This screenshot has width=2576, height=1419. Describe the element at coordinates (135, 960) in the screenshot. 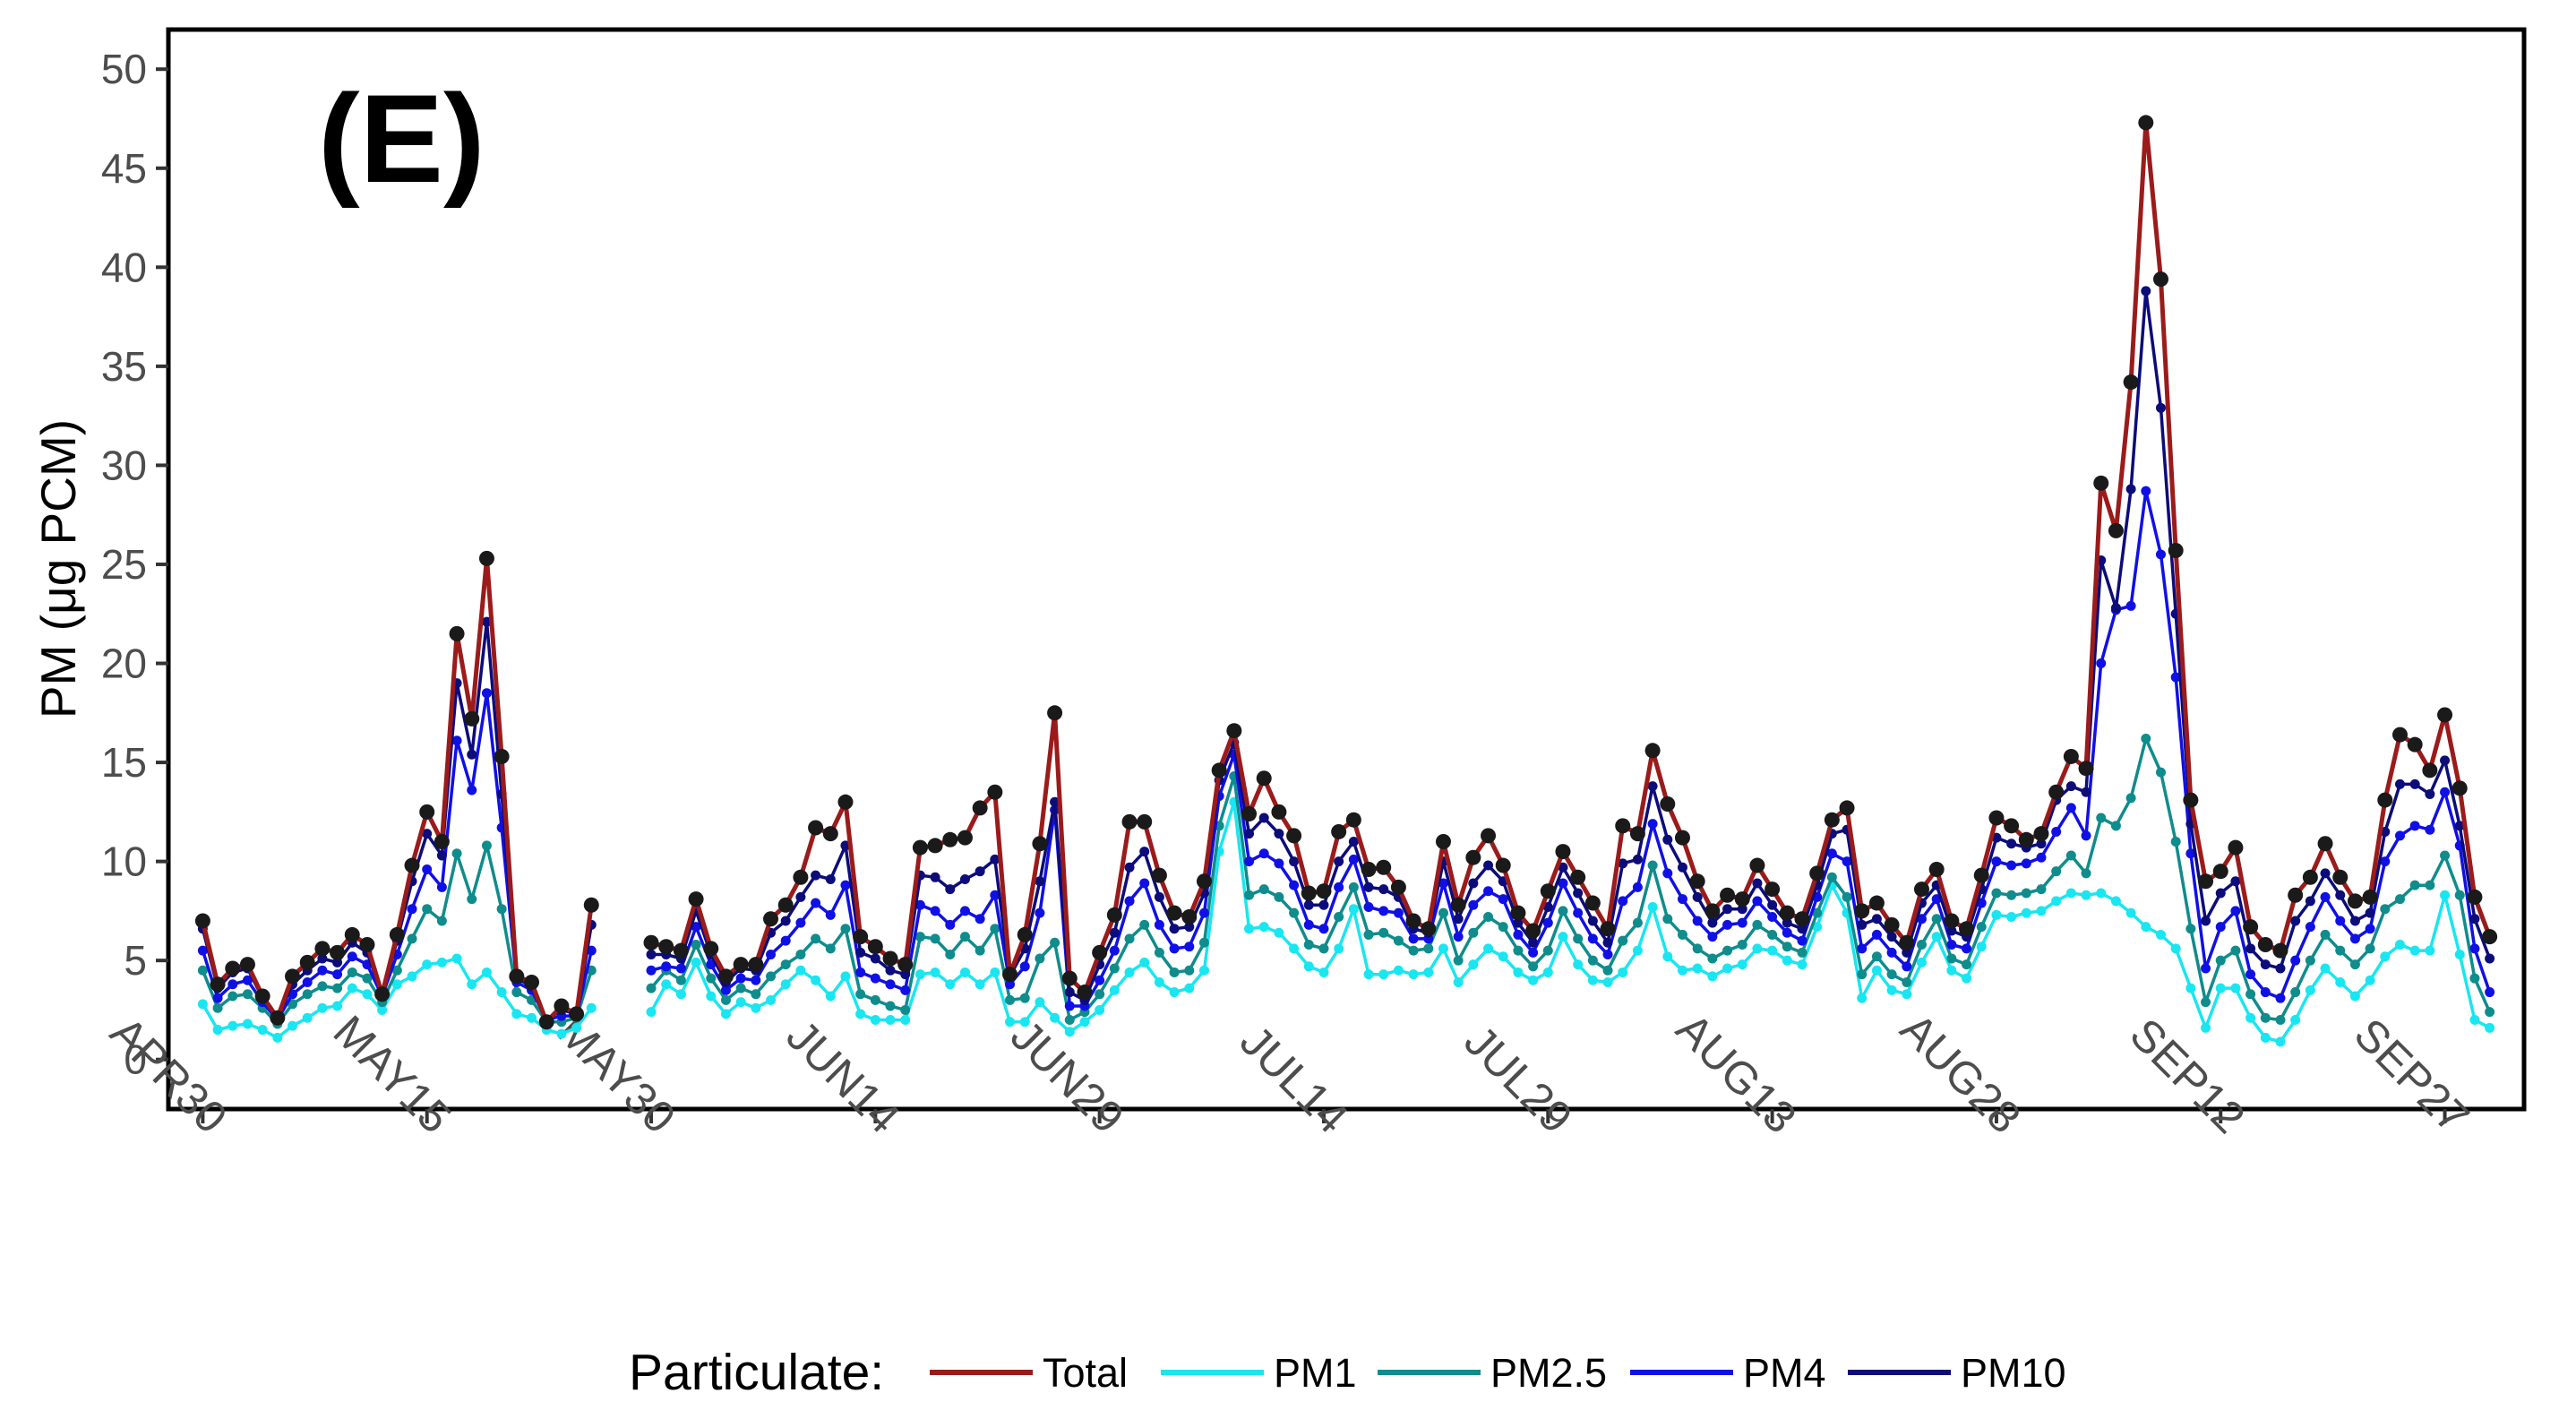

I see `y-tick-label: 5` at that location.